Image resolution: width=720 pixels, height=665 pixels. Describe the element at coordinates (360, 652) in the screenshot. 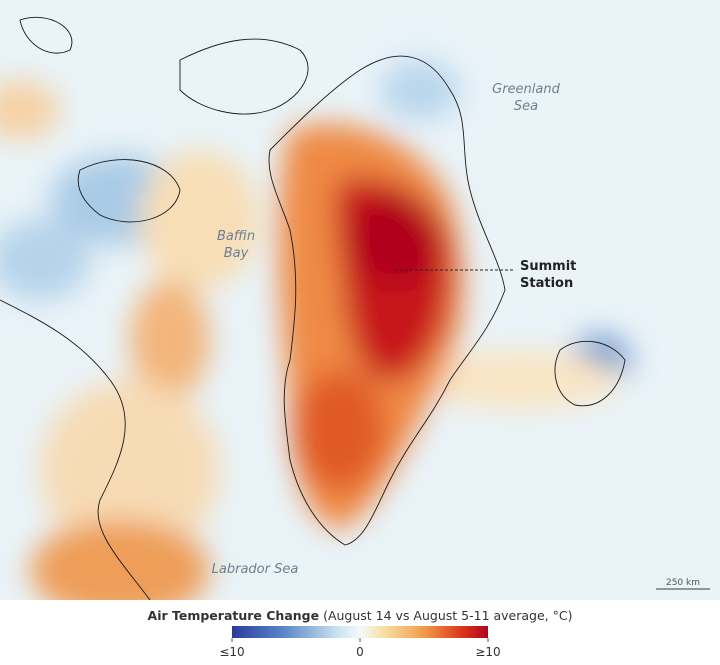

I see `tick-label: 0` at that location.